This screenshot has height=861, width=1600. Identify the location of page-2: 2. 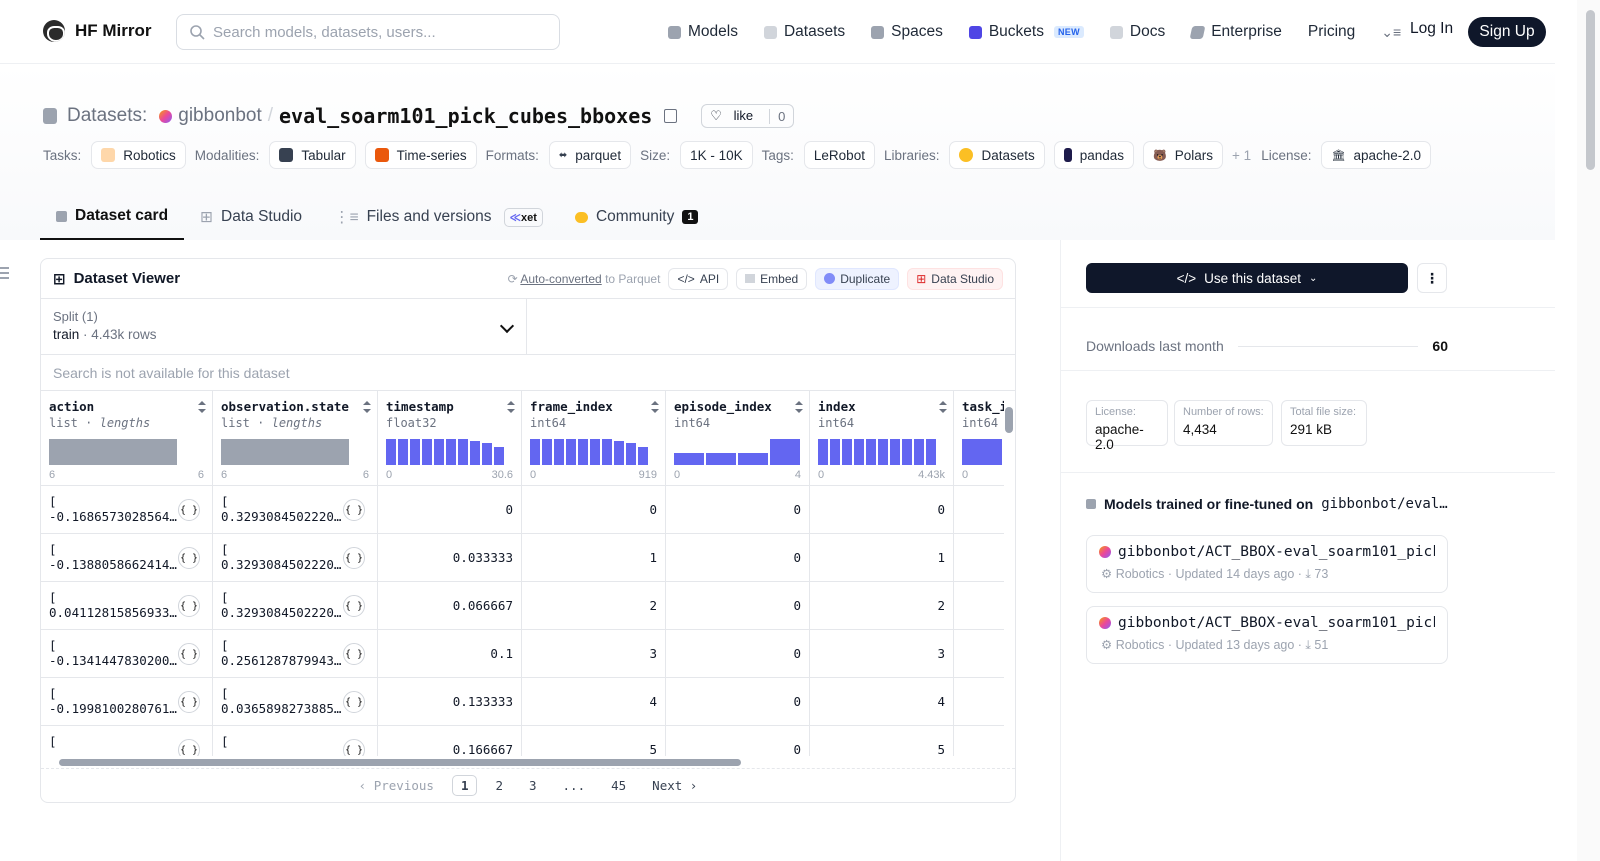
(499, 785).